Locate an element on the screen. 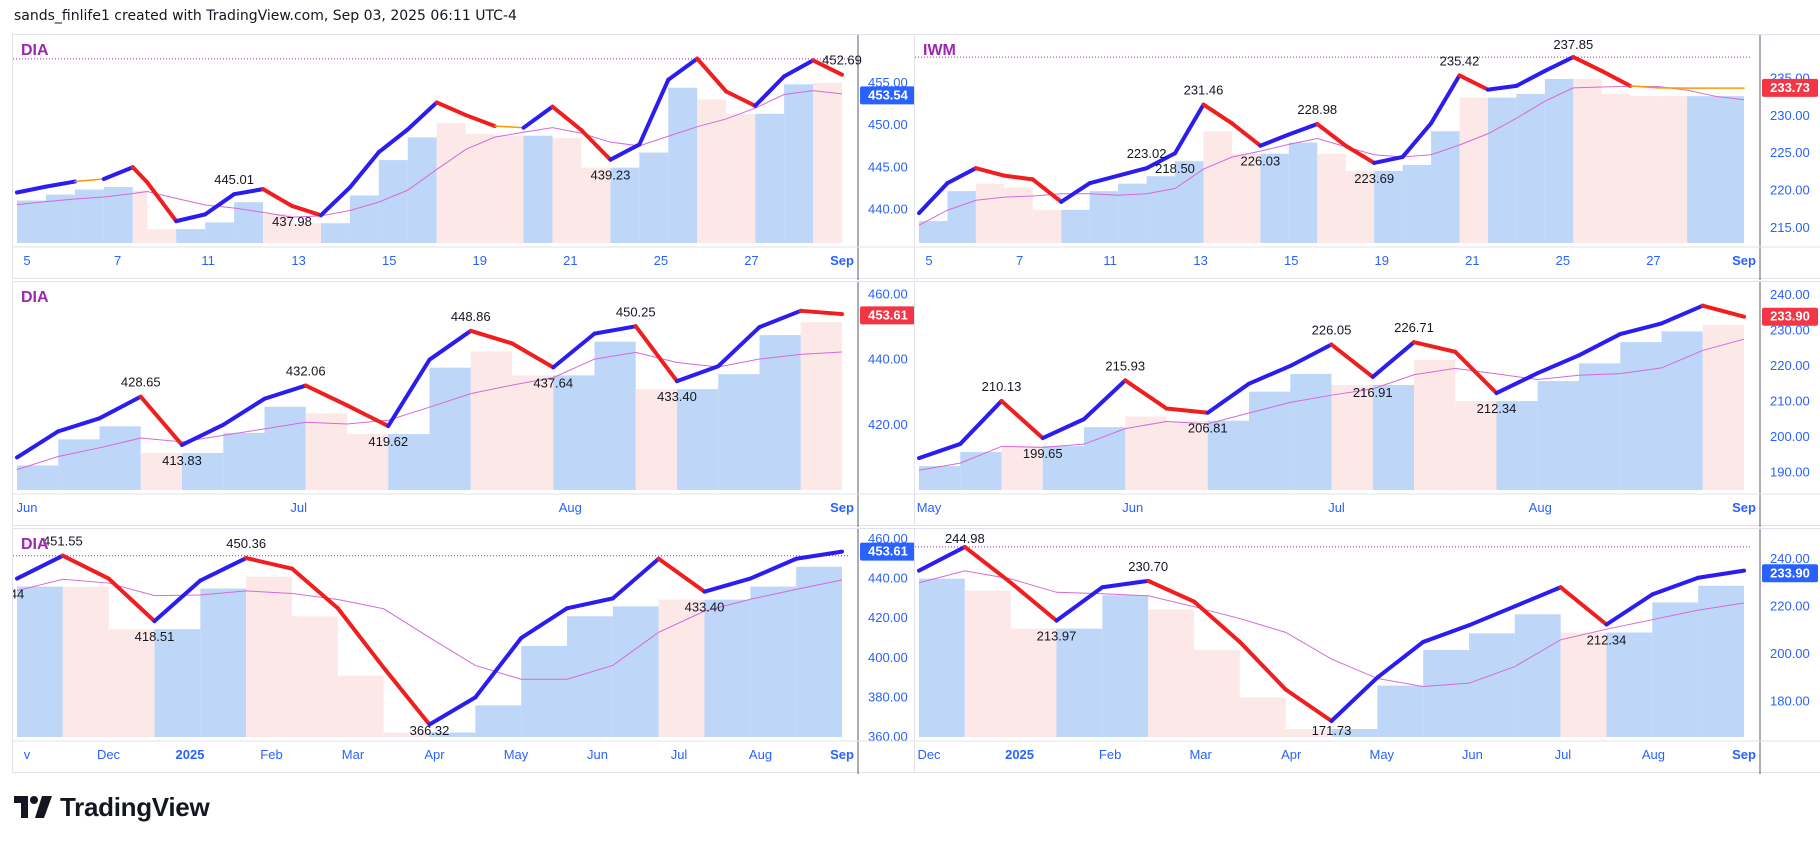 The width and height of the screenshot is (1820, 842). y-tick-label: 220.00 is located at coordinates (1790, 605).